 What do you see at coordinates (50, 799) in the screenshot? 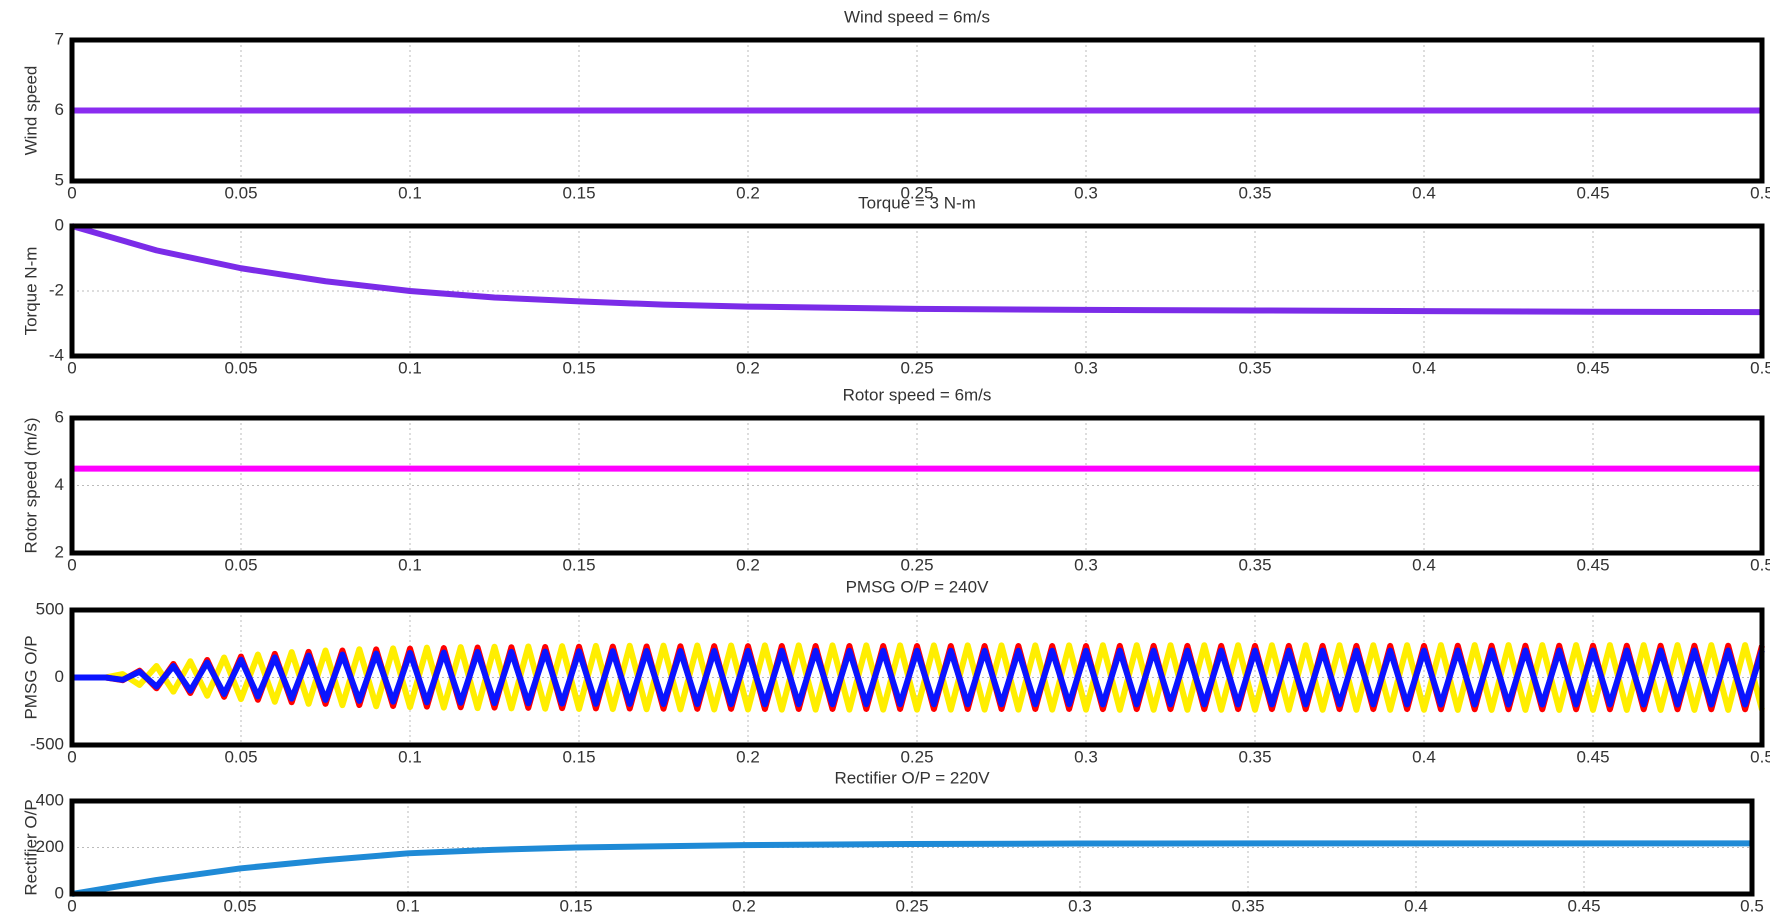
I see `y-tick-label: 400` at bounding box center [50, 799].